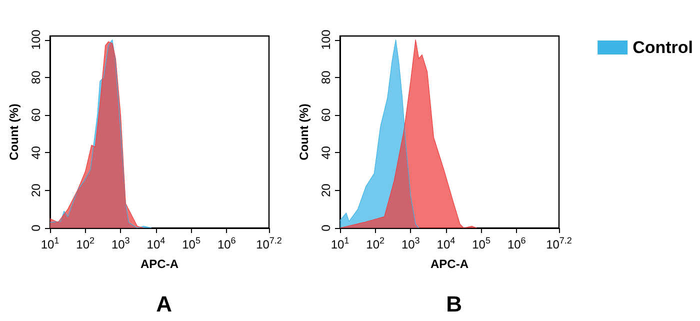 The width and height of the screenshot is (700, 321). I want to click on legend-label: Control, so click(663, 47).